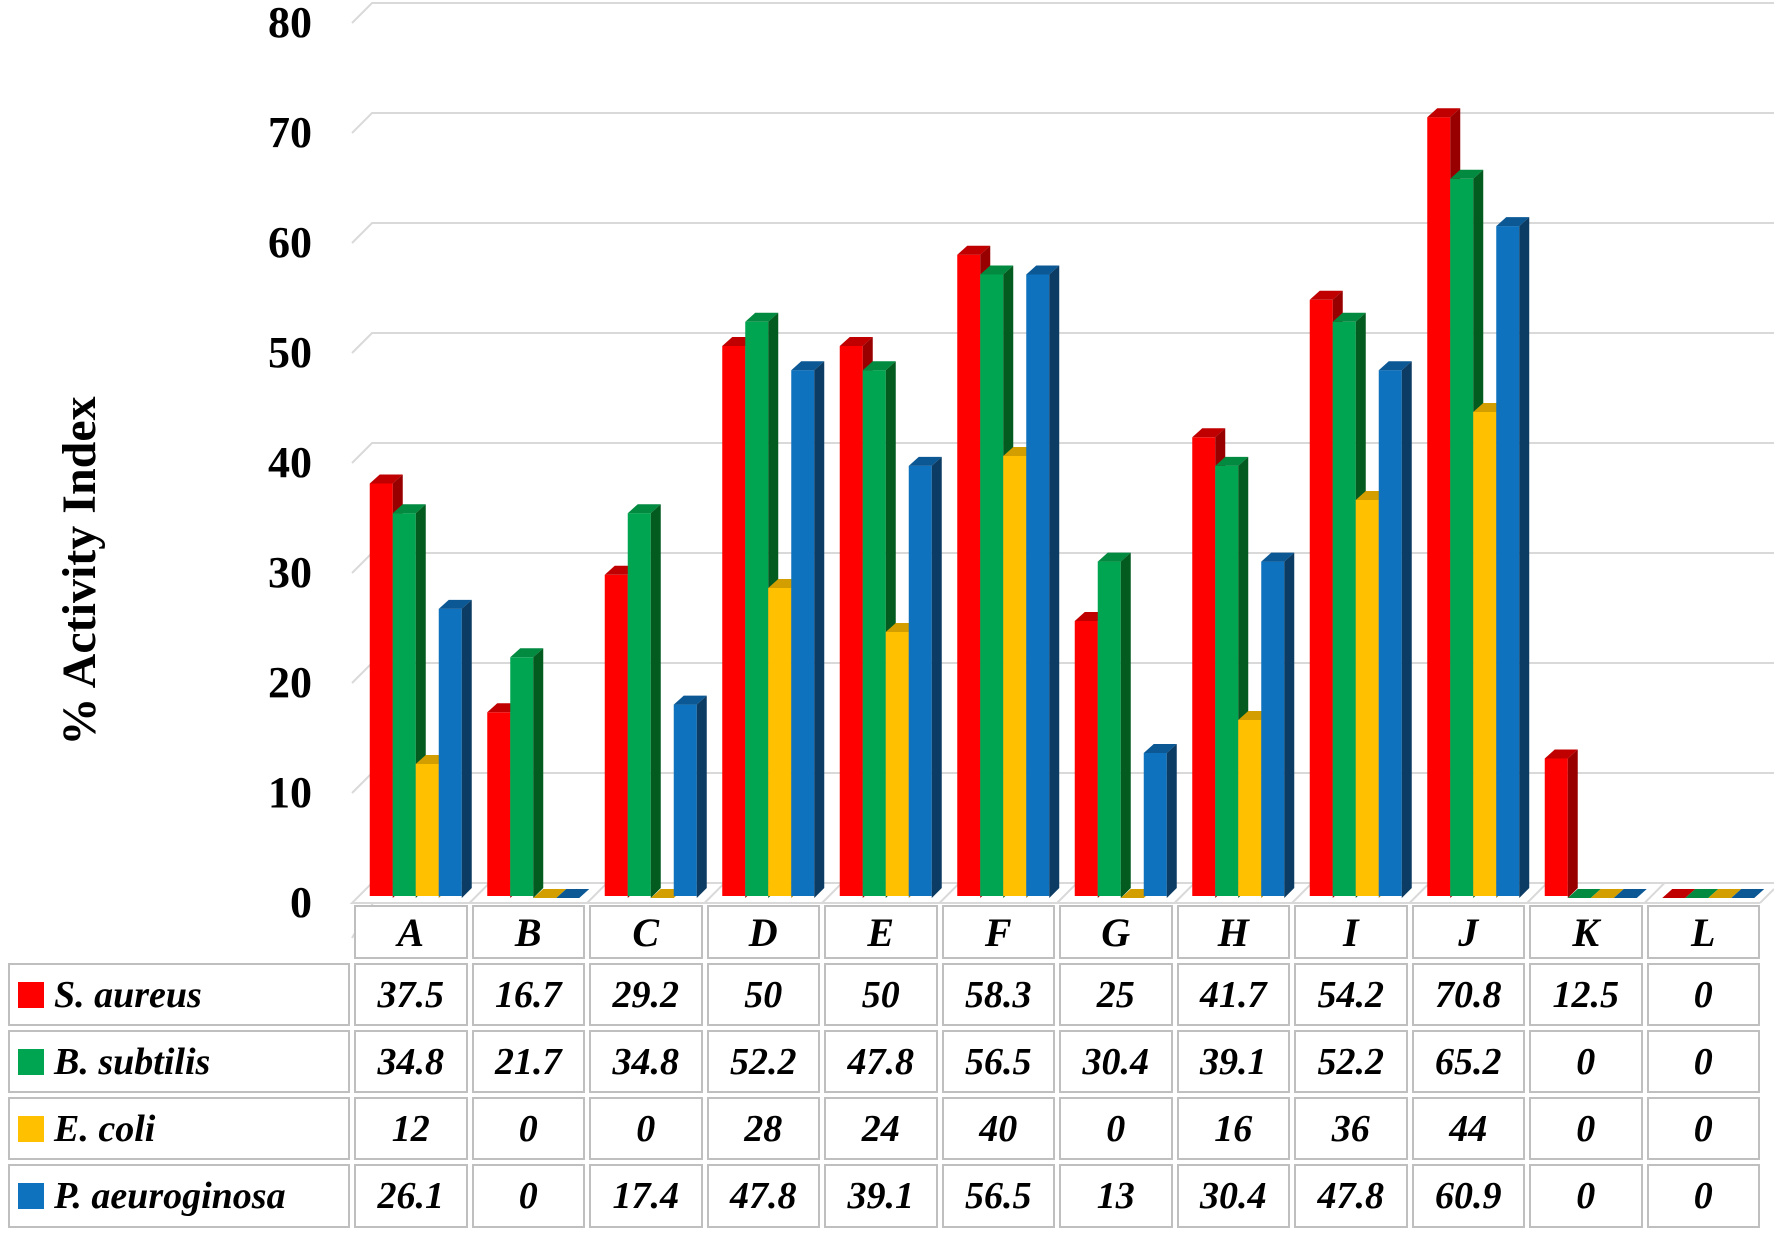 The width and height of the screenshot is (1774, 1236). I want to click on value-cell-G: 25, so click(1116, 994).